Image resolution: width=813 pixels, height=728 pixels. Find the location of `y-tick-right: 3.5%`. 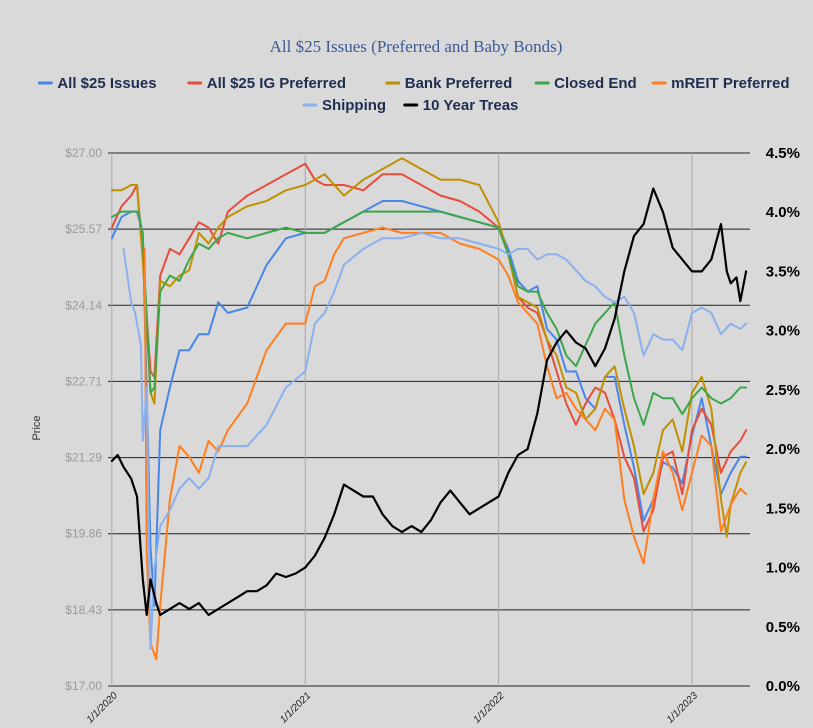

y-tick-right: 3.5% is located at coordinates (783, 271).